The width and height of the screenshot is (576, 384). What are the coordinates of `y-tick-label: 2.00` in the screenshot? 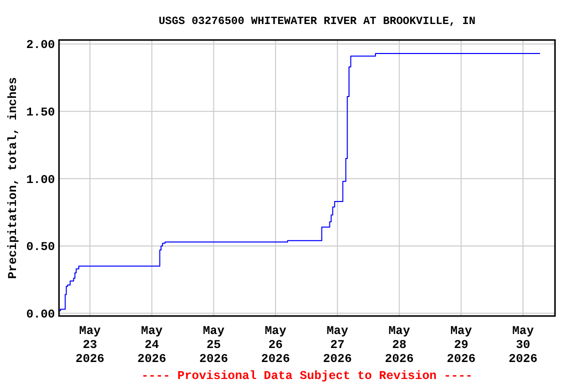 It's located at (40, 45).